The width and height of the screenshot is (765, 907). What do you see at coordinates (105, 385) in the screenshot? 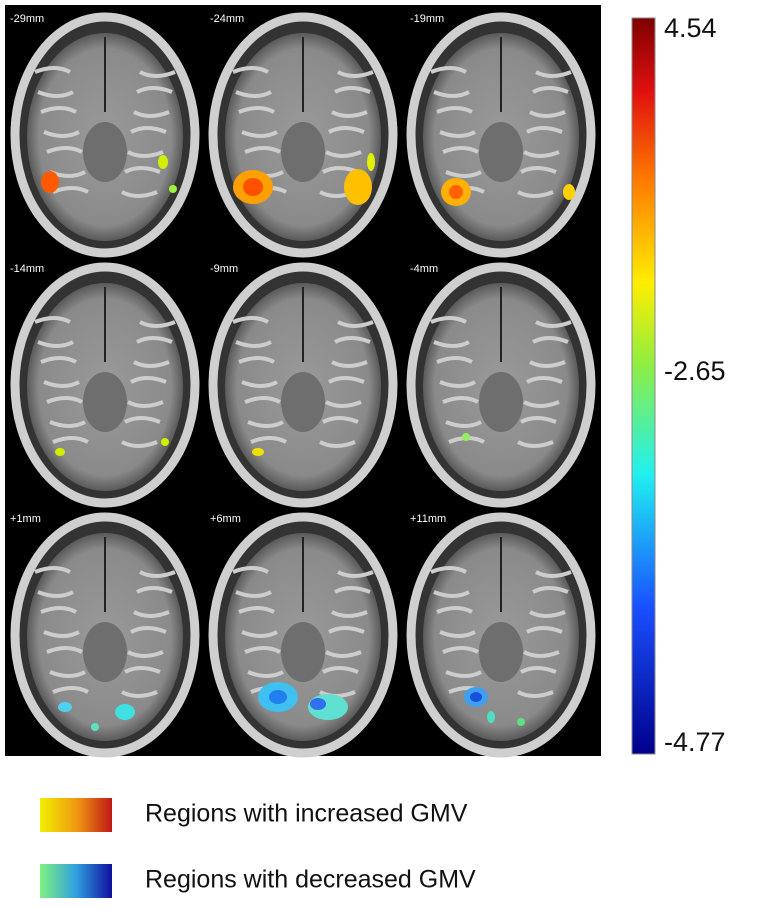
I see `brain-slice: -14mm` at bounding box center [105, 385].